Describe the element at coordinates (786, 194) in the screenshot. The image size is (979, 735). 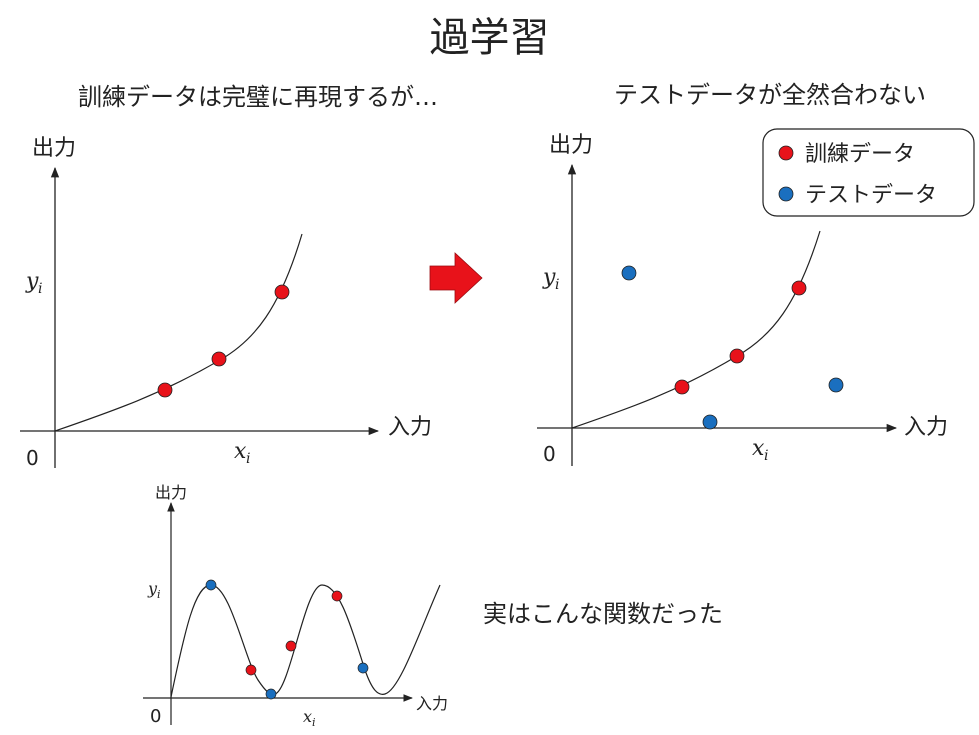
I see `legend-test-marker` at that location.